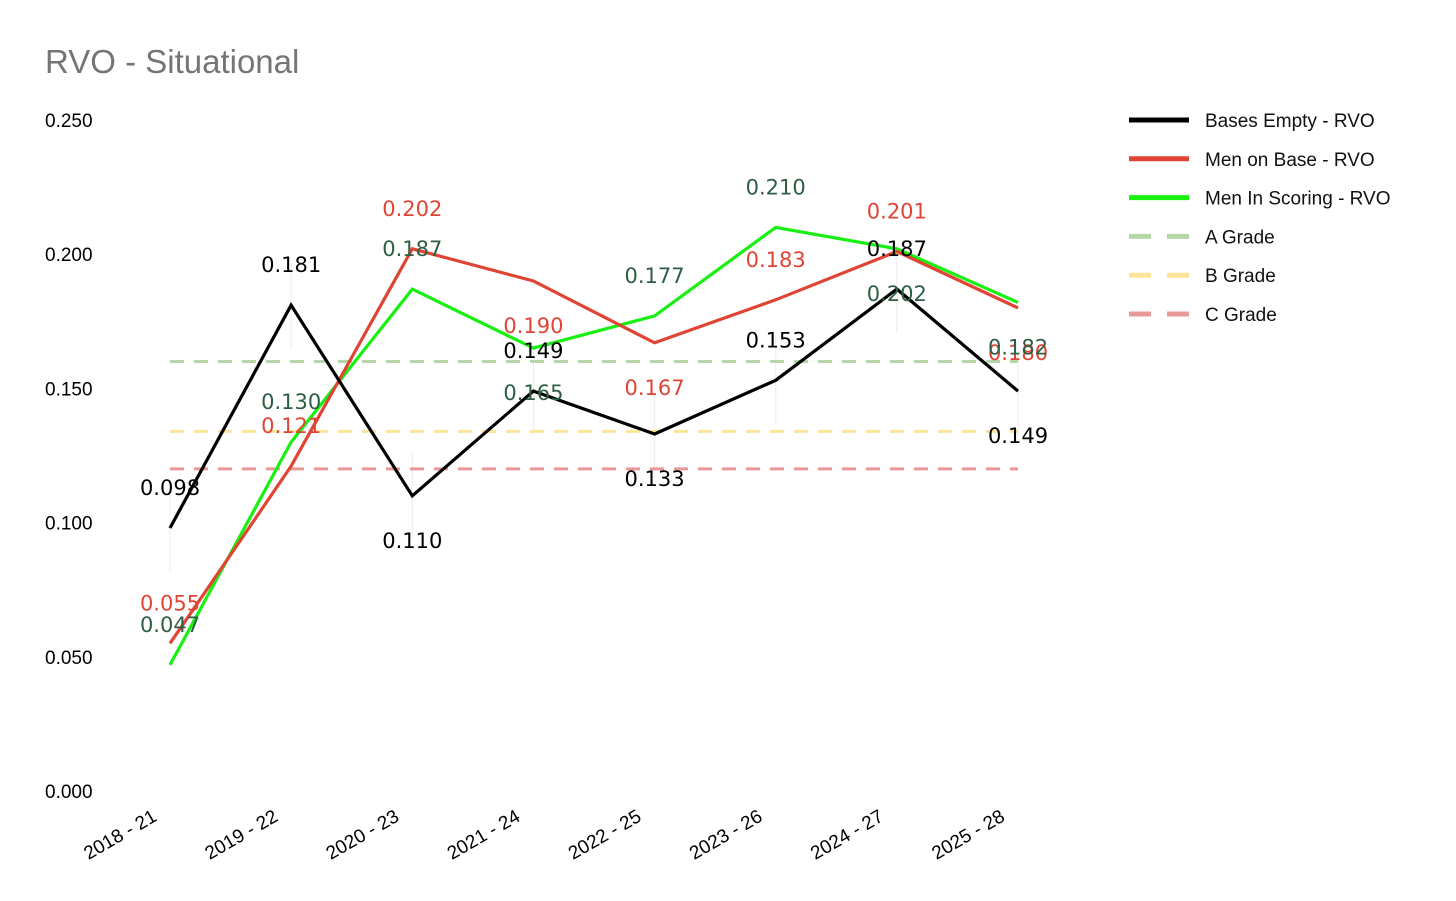  Describe the element at coordinates (1241, 315) in the screenshot. I see `legend-label: C Grade` at that location.